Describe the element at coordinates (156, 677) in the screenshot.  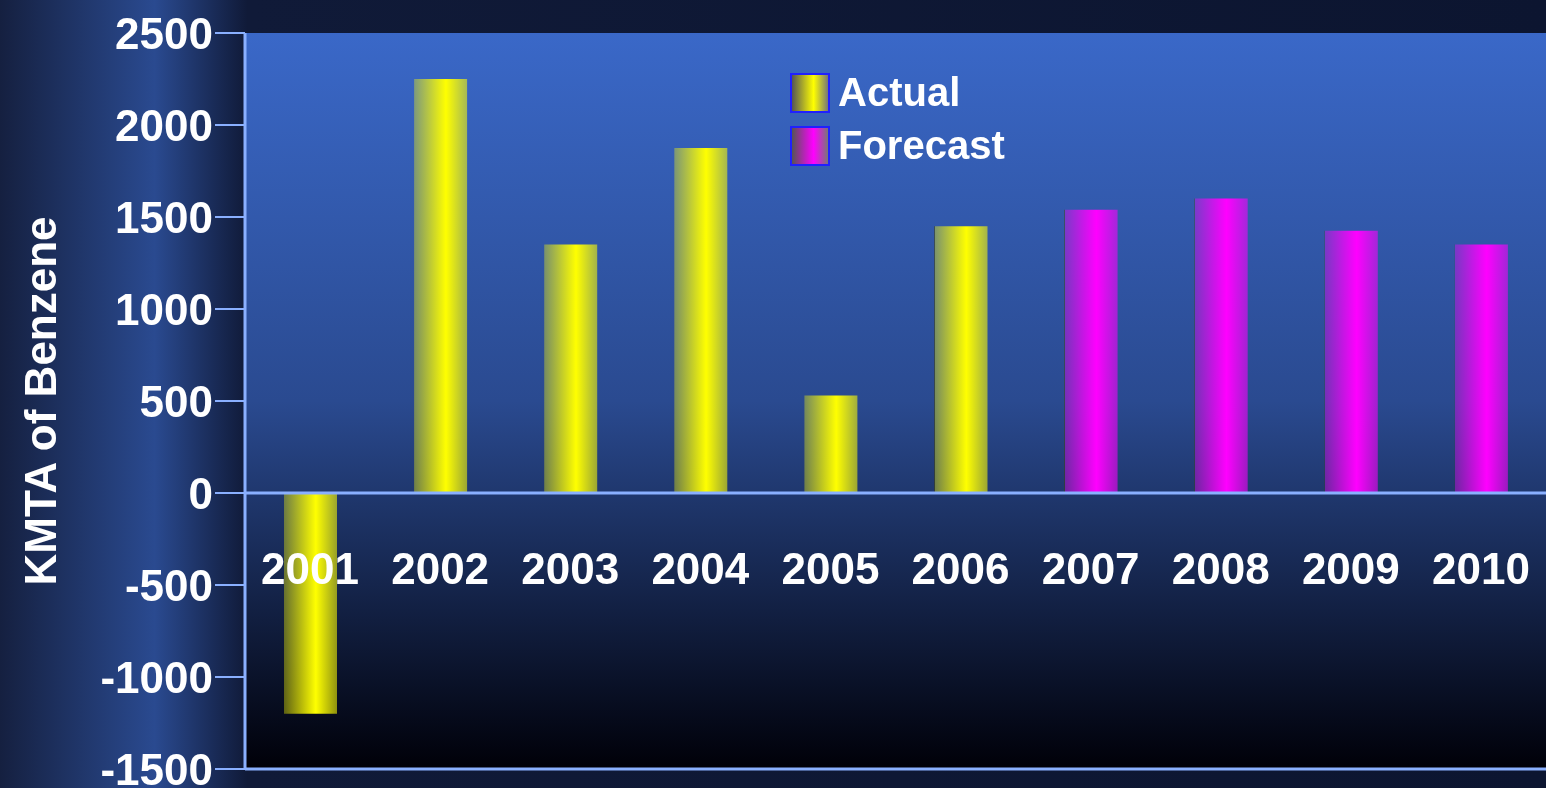
I see `y-tick-label: -1000` at that location.